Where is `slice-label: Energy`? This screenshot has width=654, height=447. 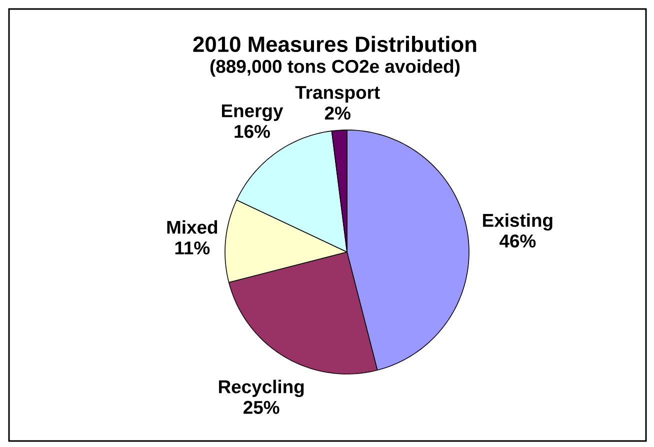
slice-label: Energy is located at coordinates (253, 113).